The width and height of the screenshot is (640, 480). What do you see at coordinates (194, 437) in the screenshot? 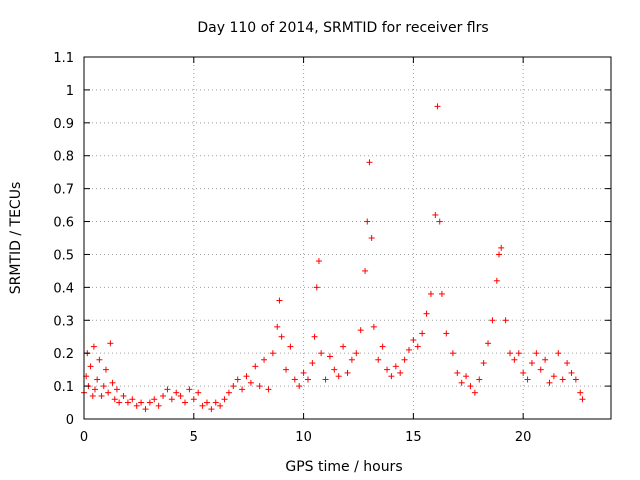
I see `x-tick-label: 5` at bounding box center [194, 437].